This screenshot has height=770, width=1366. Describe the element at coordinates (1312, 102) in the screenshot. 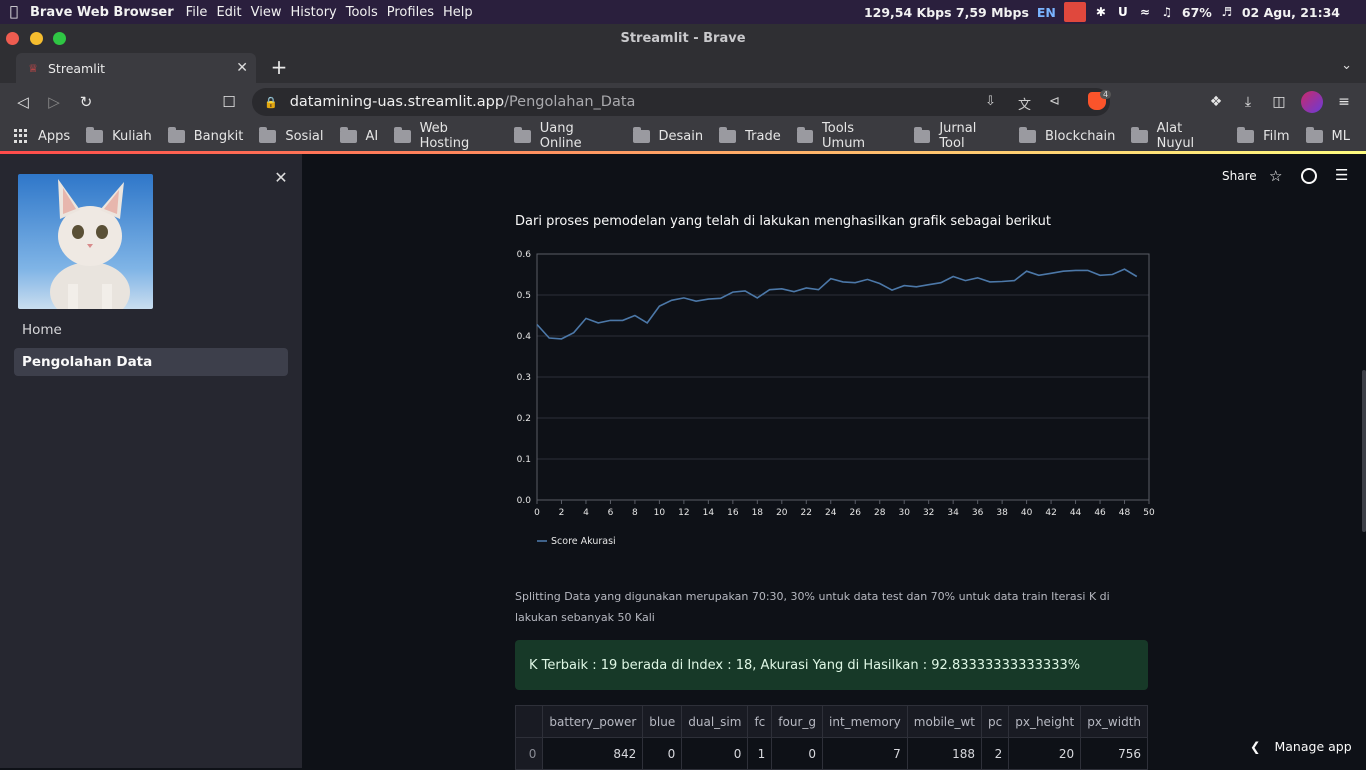

I see `profile-avatar` at that location.